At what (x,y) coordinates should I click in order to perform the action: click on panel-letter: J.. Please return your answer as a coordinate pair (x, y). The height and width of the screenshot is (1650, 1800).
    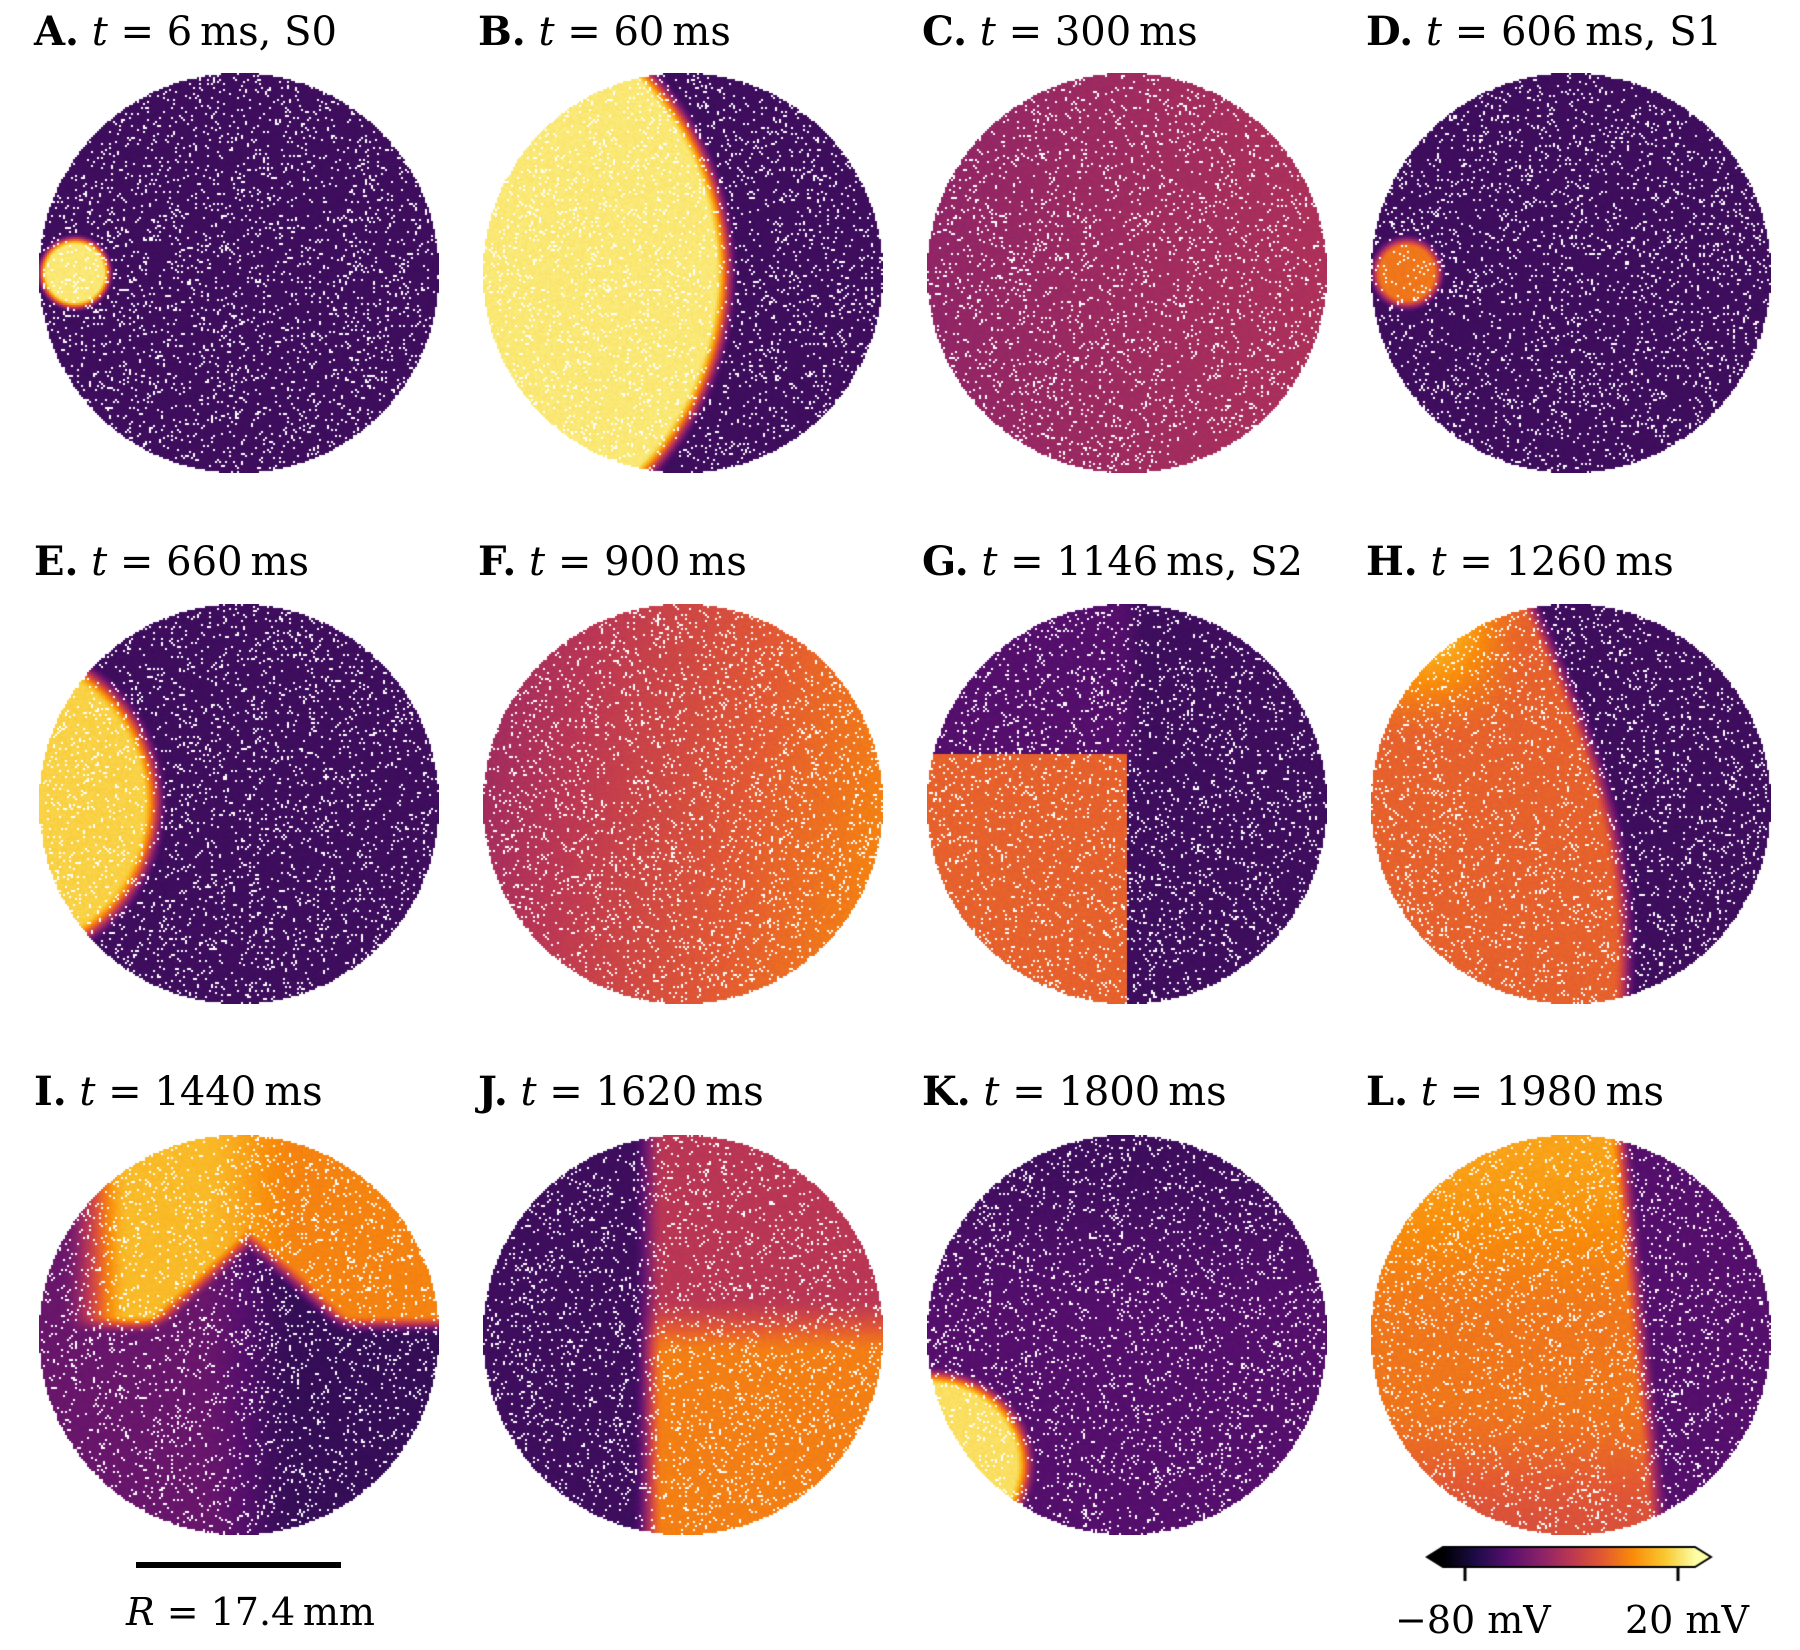
    Looking at the image, I should click on (493, 1091).